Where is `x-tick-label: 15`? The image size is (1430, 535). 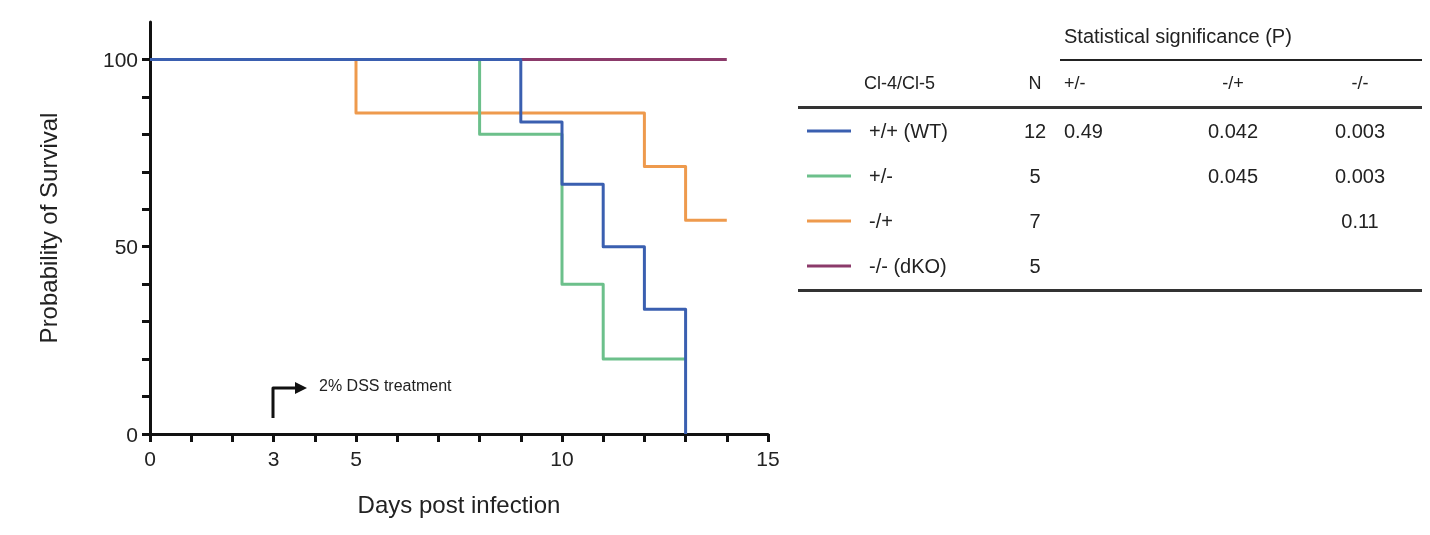
x-tick-label: 15 is located at coordinates (768, 458).